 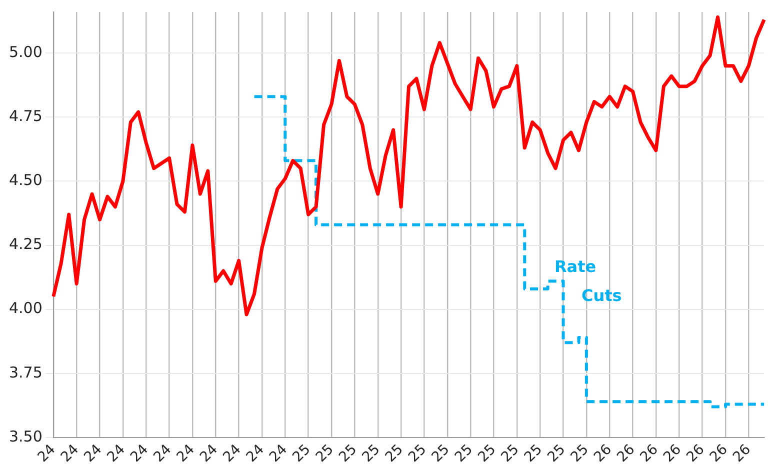 I want to click on y-tick-label: 4.50, so click(x=25, y=180).